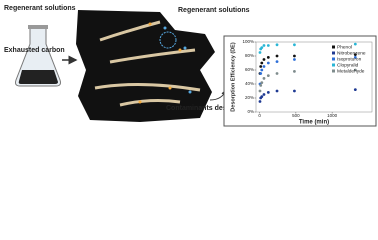 This screenshot has height=240, width=378. I want to click on y-tick-label: 60%, so click(249, 69).